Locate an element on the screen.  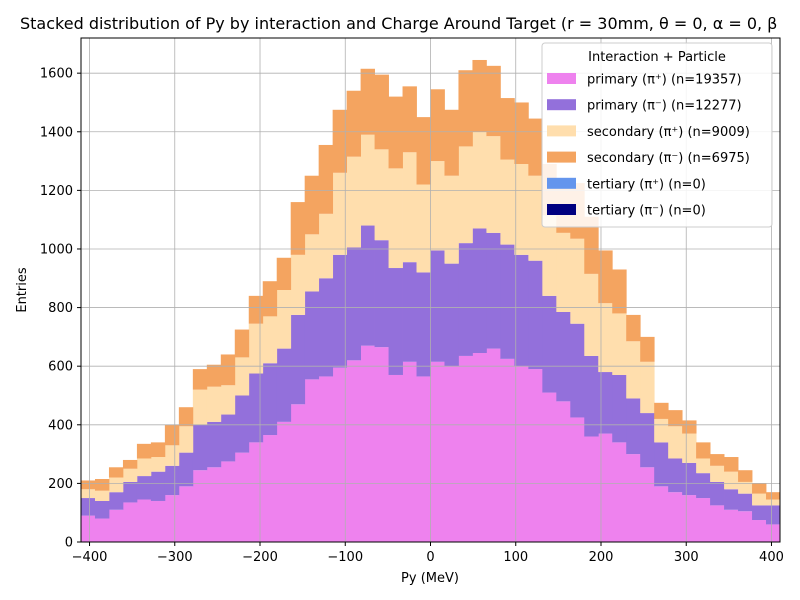
bar-series2-bin2 is located at coordinates (116, 485).